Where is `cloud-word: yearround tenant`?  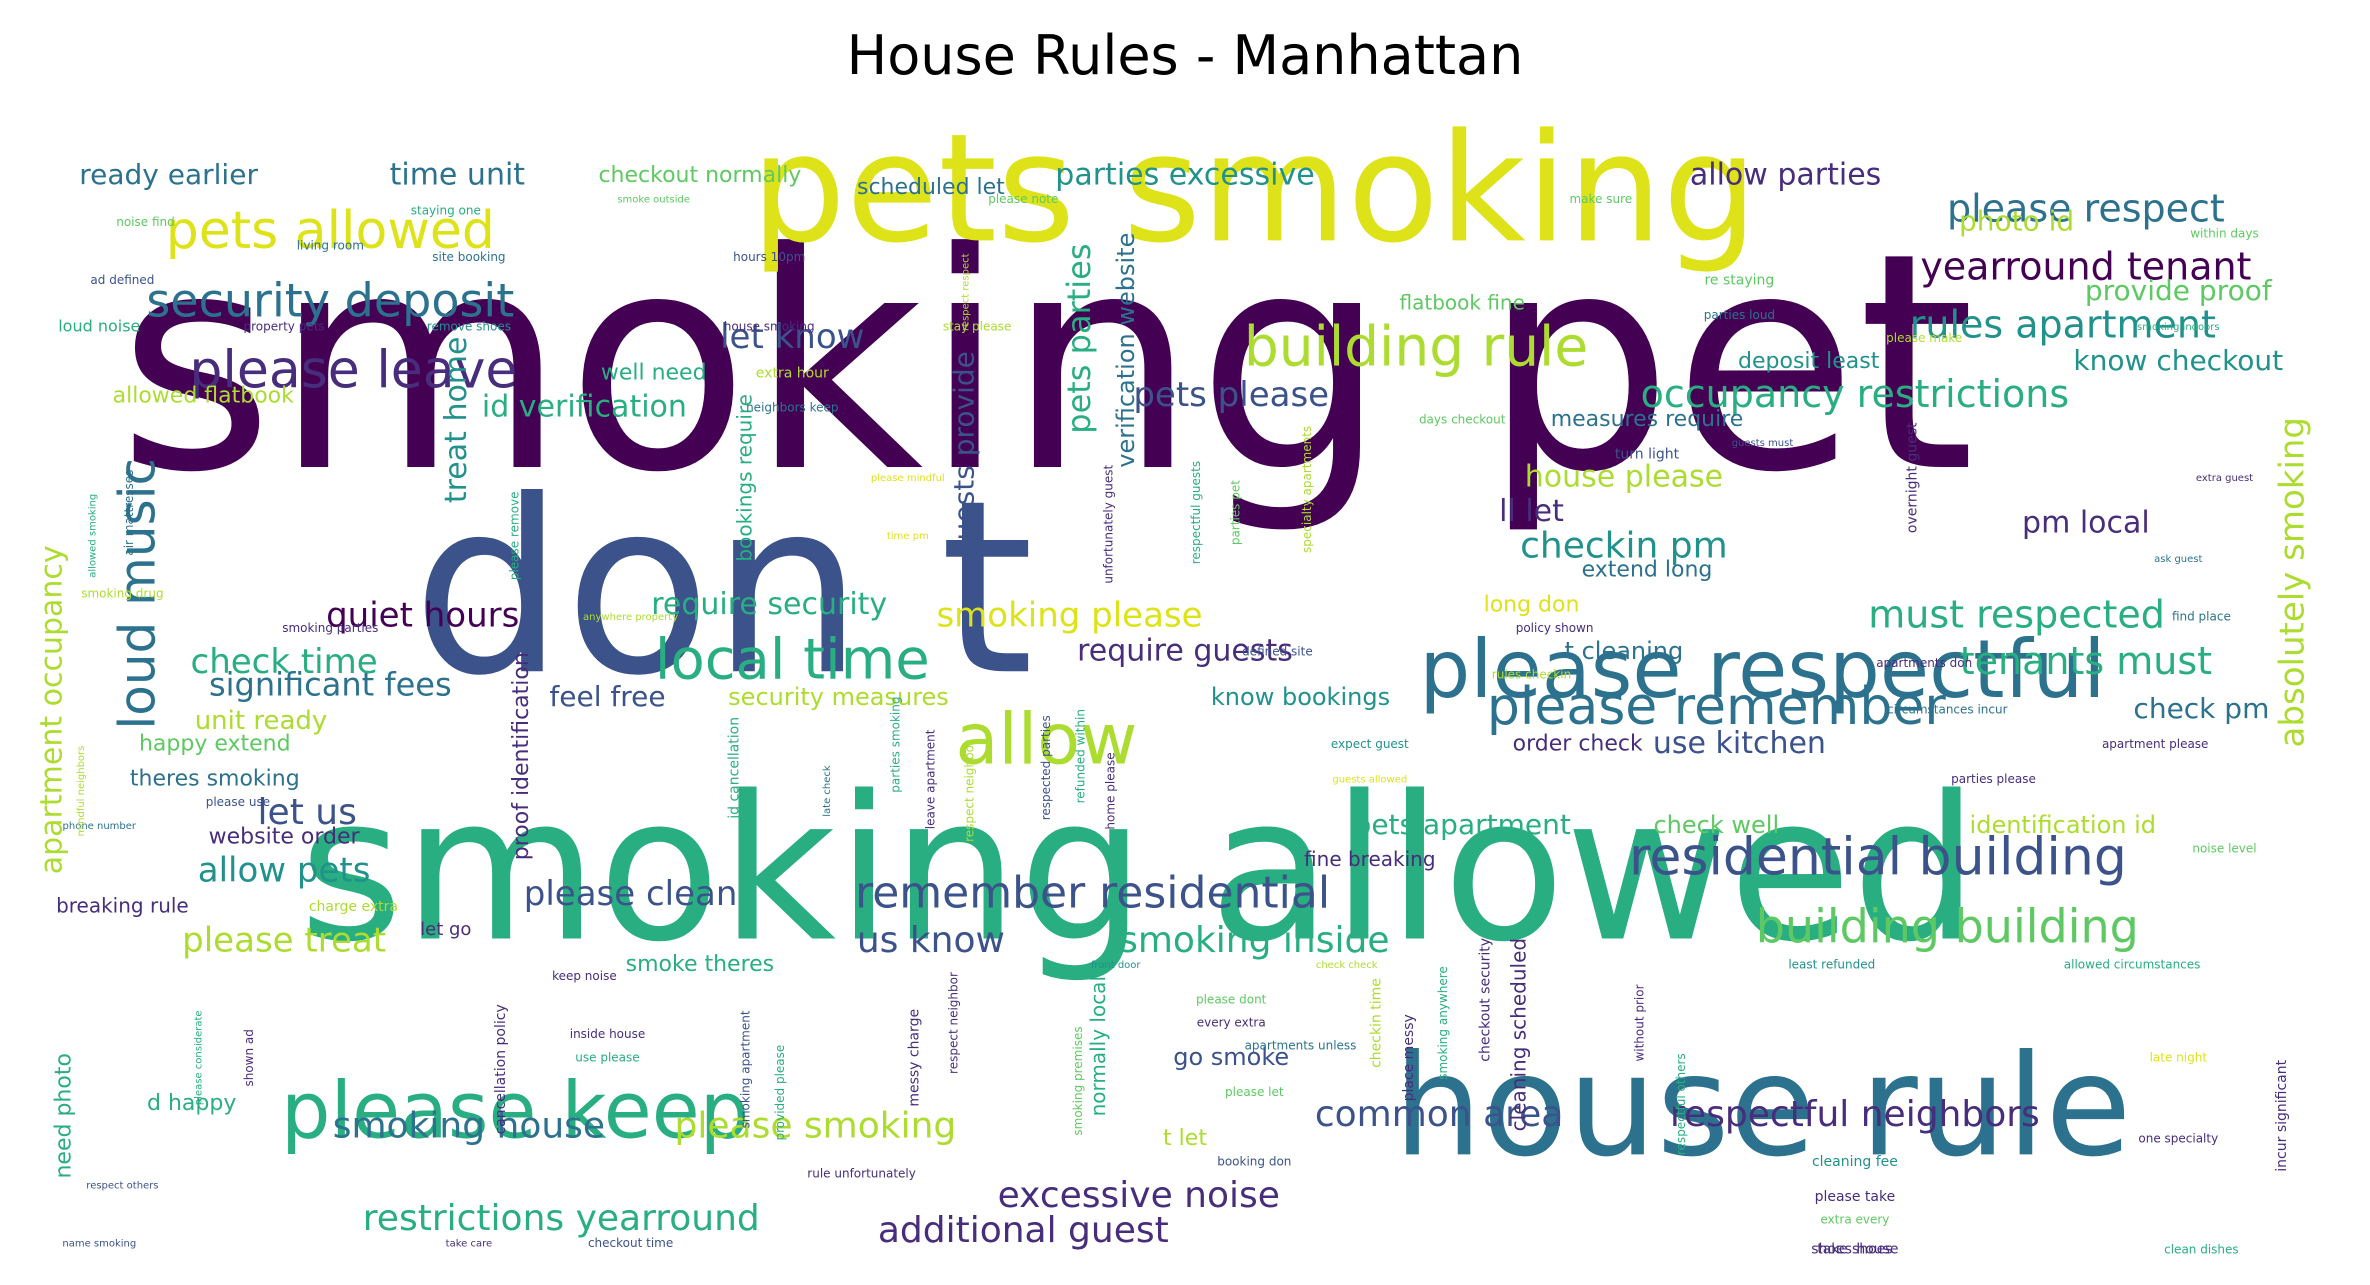 cloud-word: yearround tenant is located at coordinates (2085, 267).